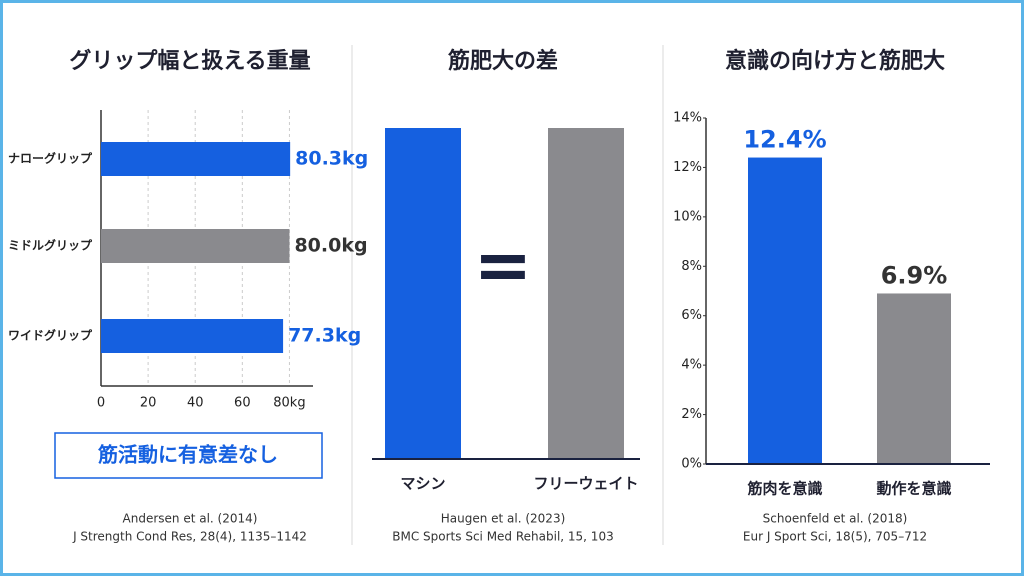 This screenshot has width=1024, height=576. Describe the element at coordinates (691, 315) in the screenshot. I see `y-tick-label: 6%` at that location.